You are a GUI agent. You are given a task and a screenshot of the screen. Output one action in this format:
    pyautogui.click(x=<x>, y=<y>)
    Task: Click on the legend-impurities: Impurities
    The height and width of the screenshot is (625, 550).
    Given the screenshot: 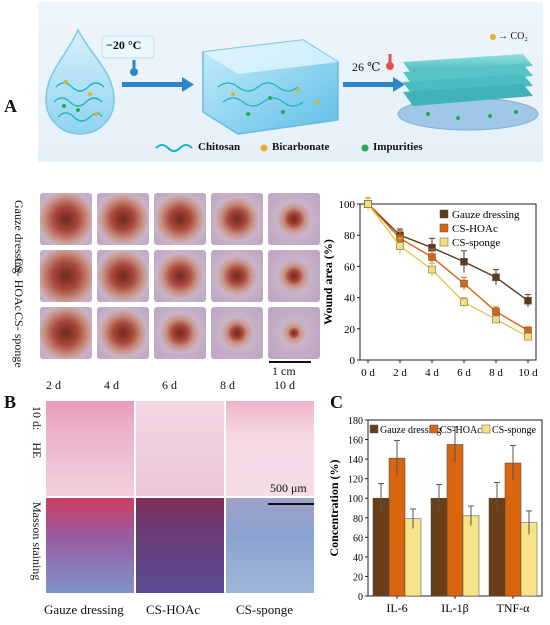 What is the action you would take?
    pyautogui.click(x=398, y=147)
    